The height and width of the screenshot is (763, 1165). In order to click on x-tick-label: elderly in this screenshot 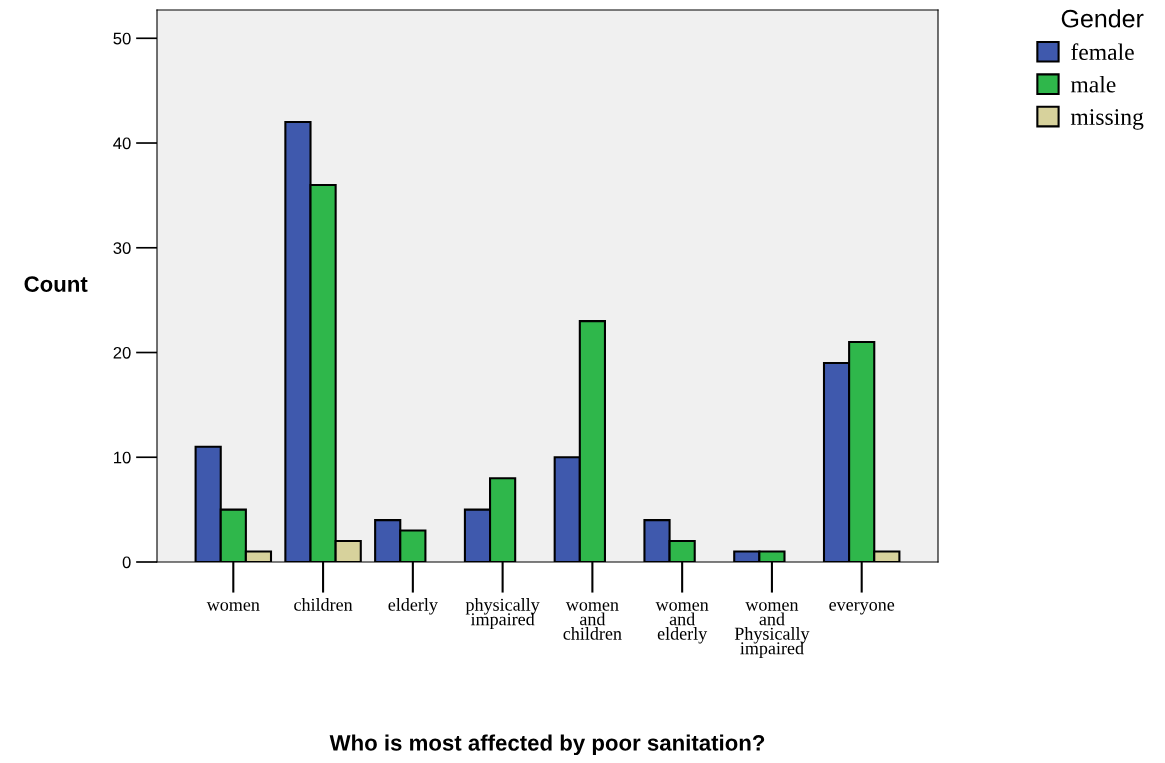, I will do `click(413, 606)`.